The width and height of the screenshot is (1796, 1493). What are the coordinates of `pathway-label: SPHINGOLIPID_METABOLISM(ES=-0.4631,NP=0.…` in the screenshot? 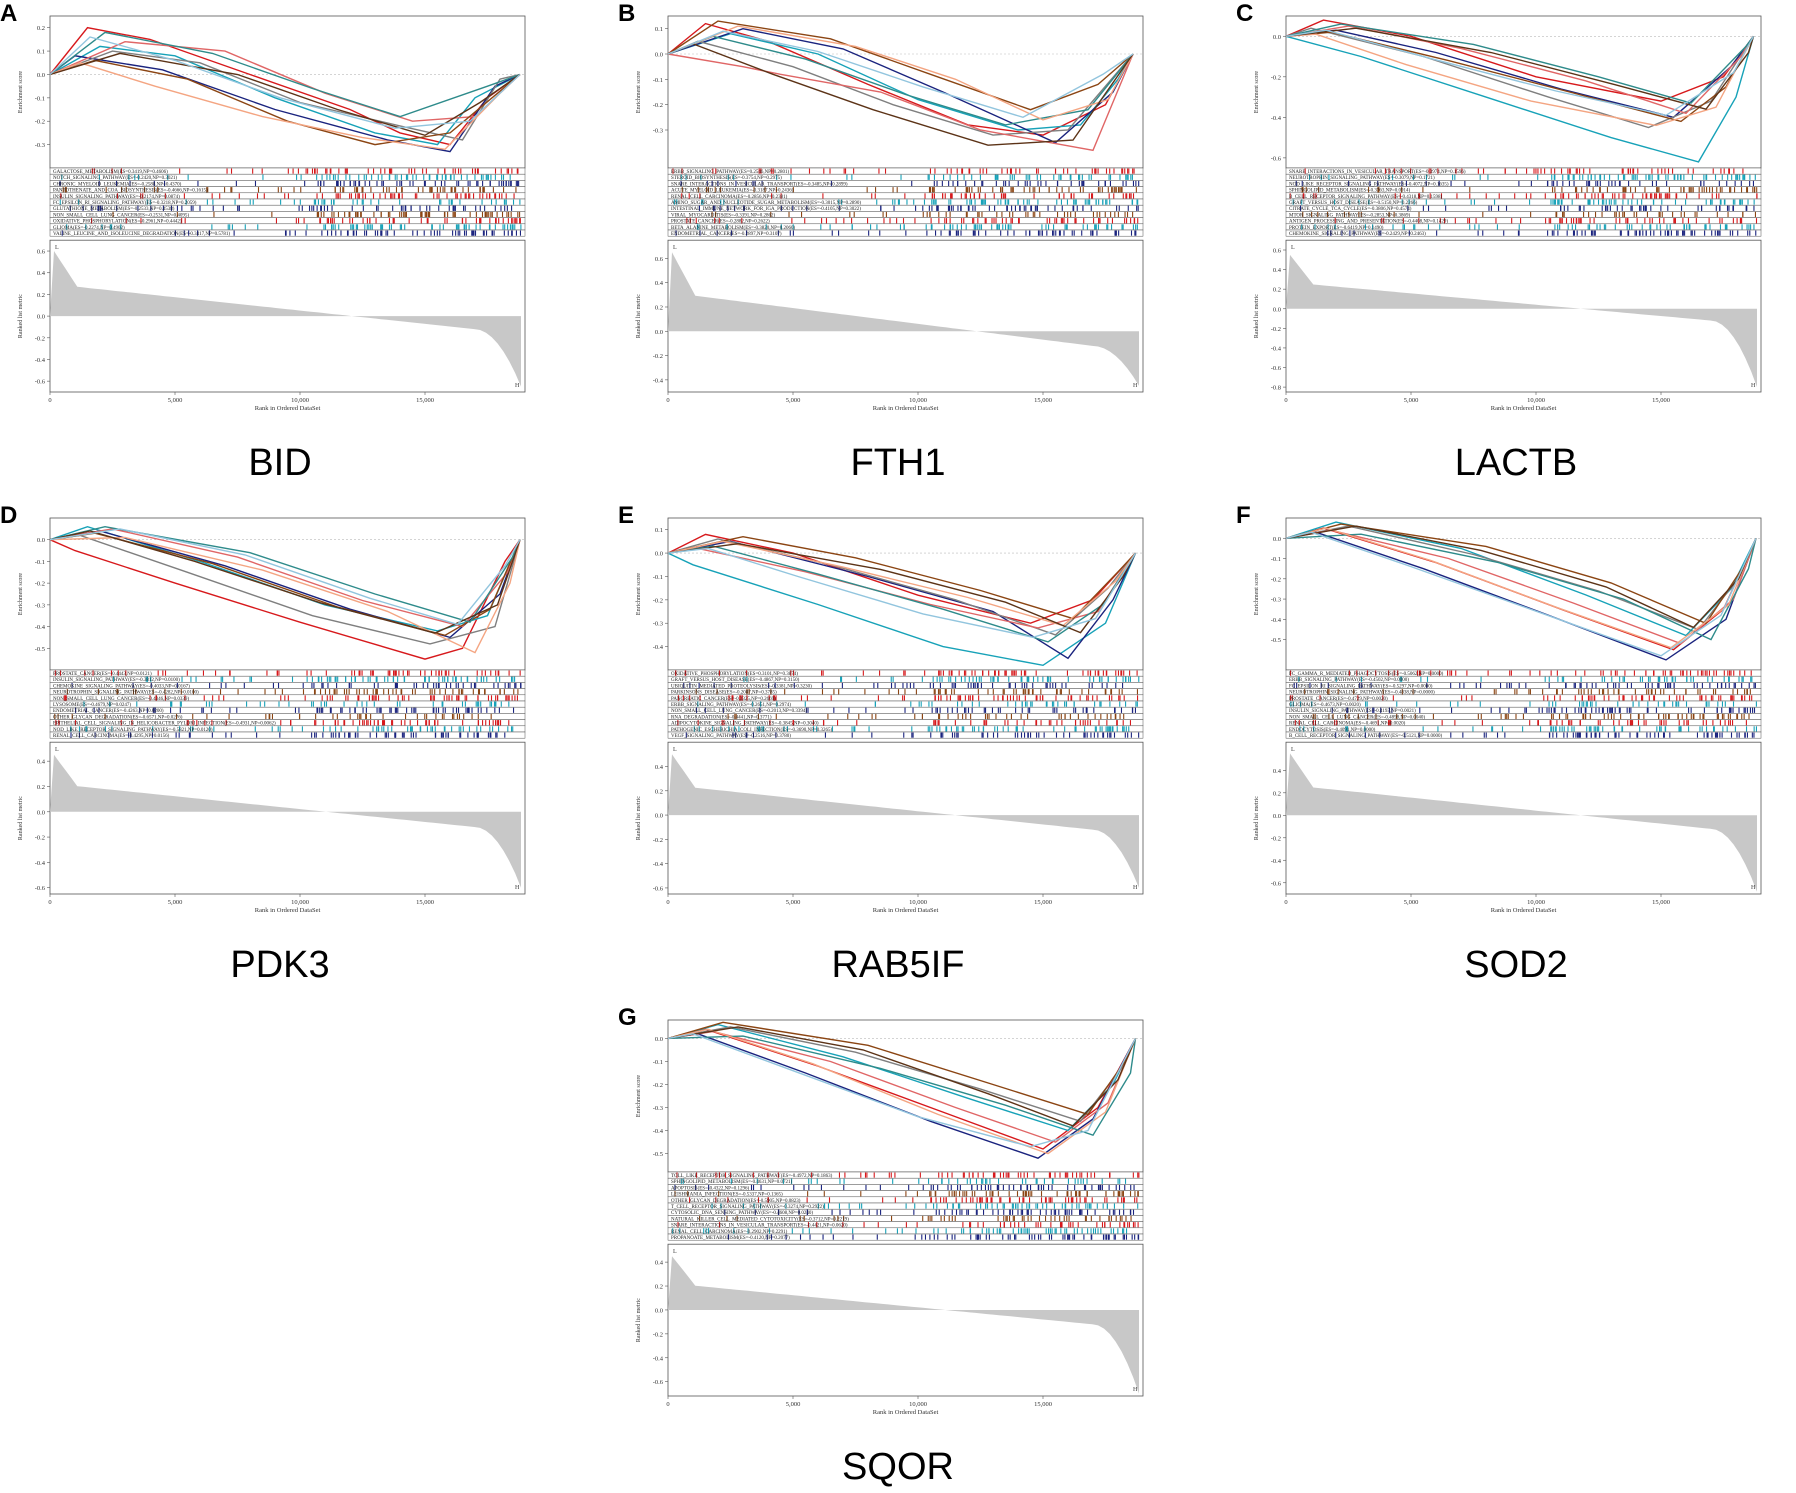 It's located at (732, 1182).